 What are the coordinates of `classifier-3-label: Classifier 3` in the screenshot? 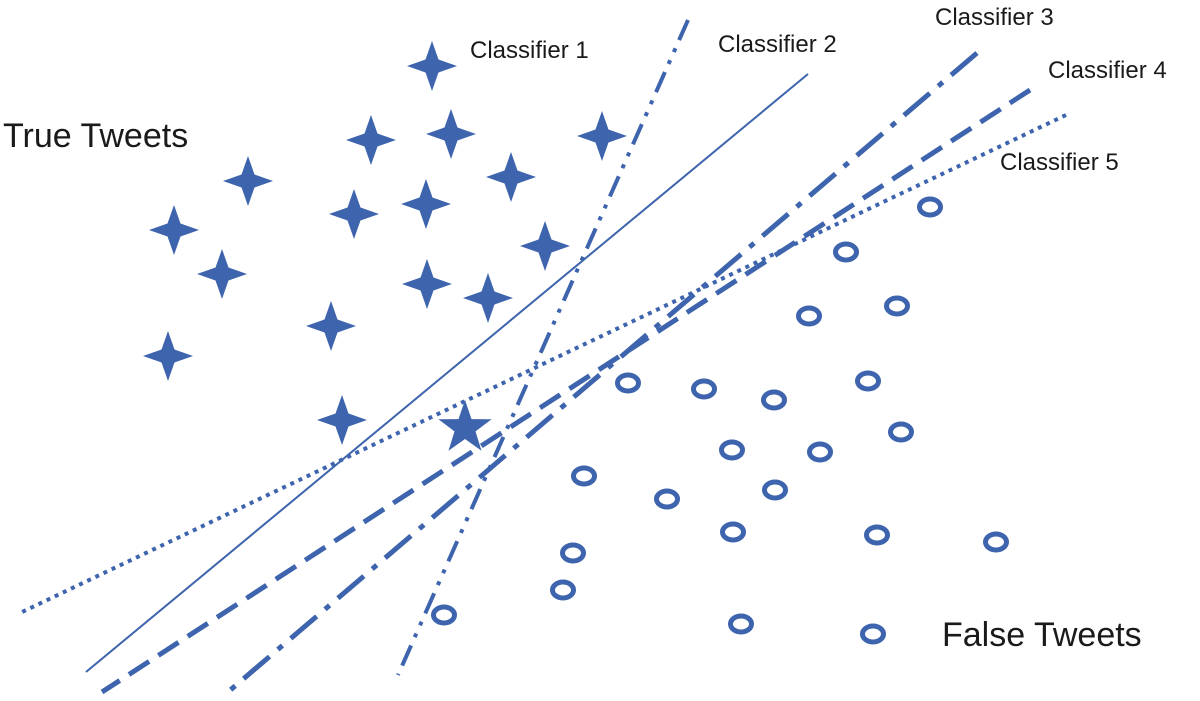 It's located at (994, 17).